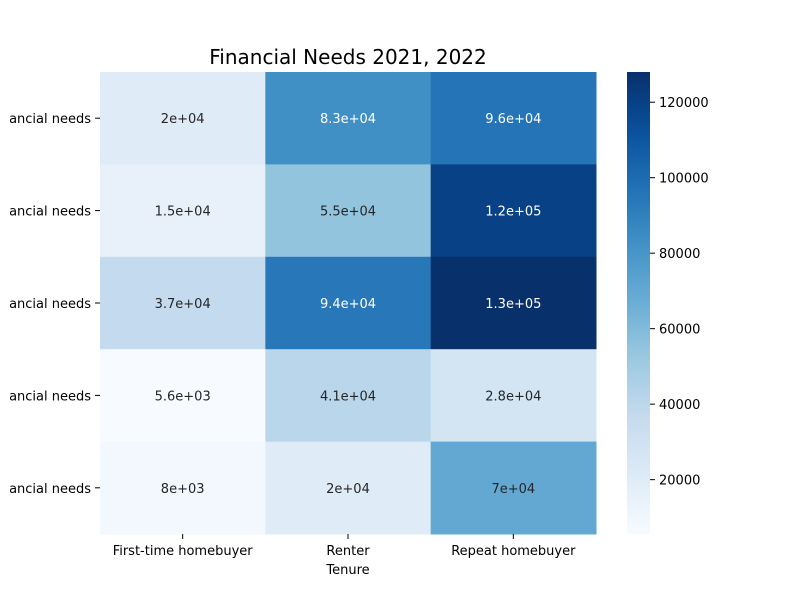  What do you see at coordinates (183, 551) in the screenshot?
I see `x-tick-label: First-time homebuyer` at bounding box center [183, 551].